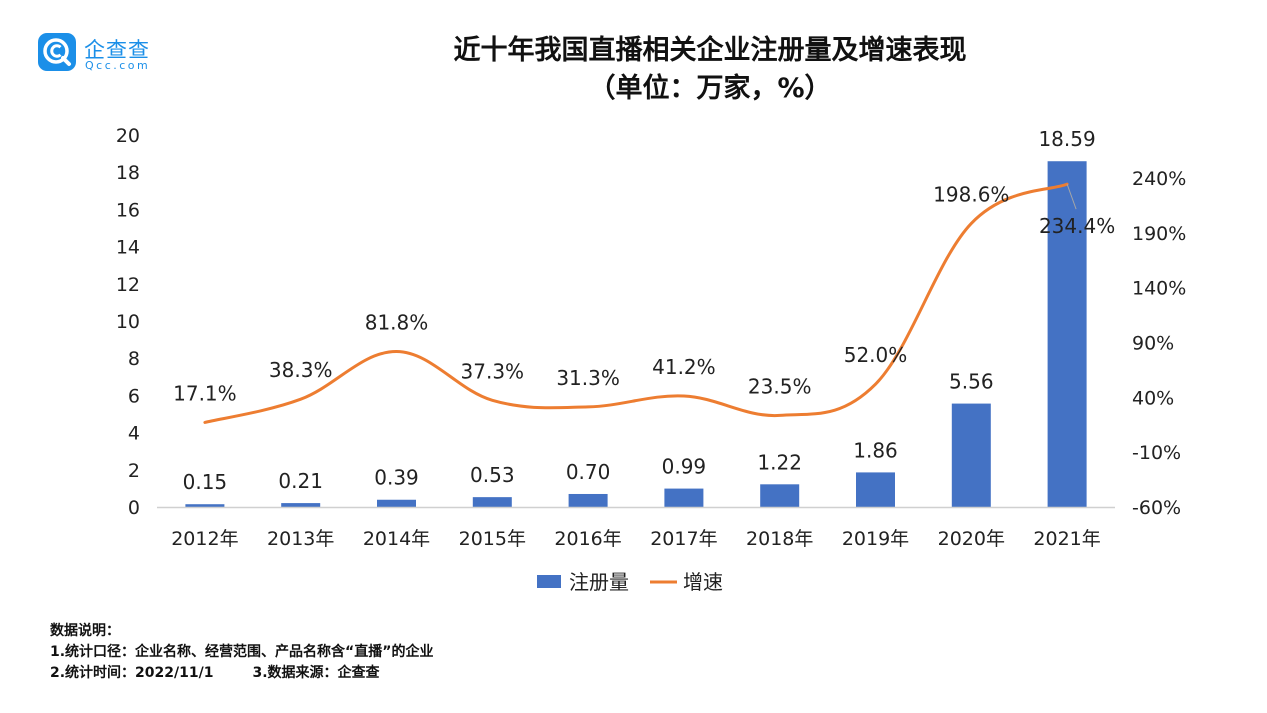  What do you see at coordinates (128, 173) in the screenshot?
I see `y-left-tick-label: 18` at bounding box center [128, 173].